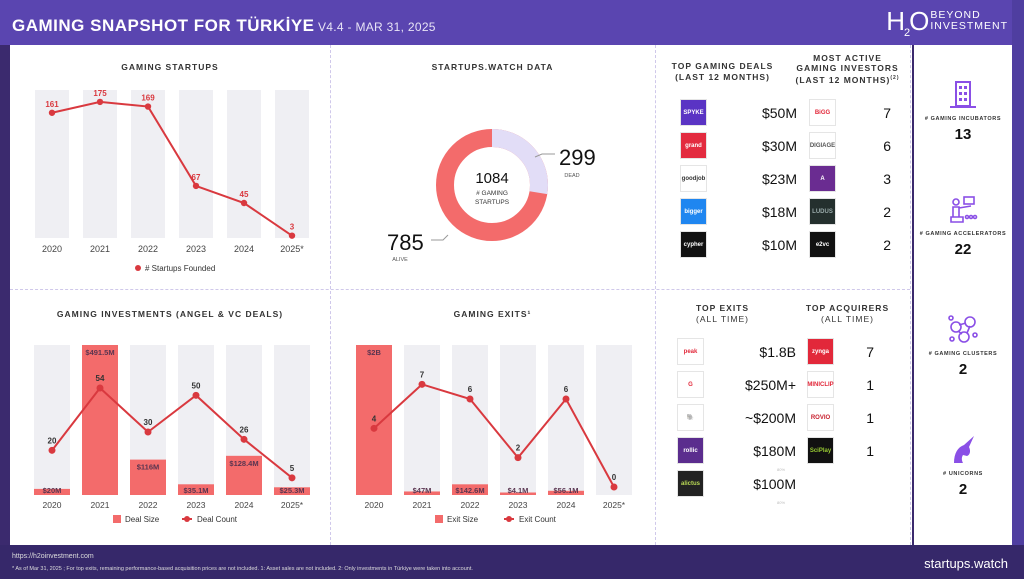 The image size is (1024, 579). I want to click on data-label: 175, so click(100, 93).